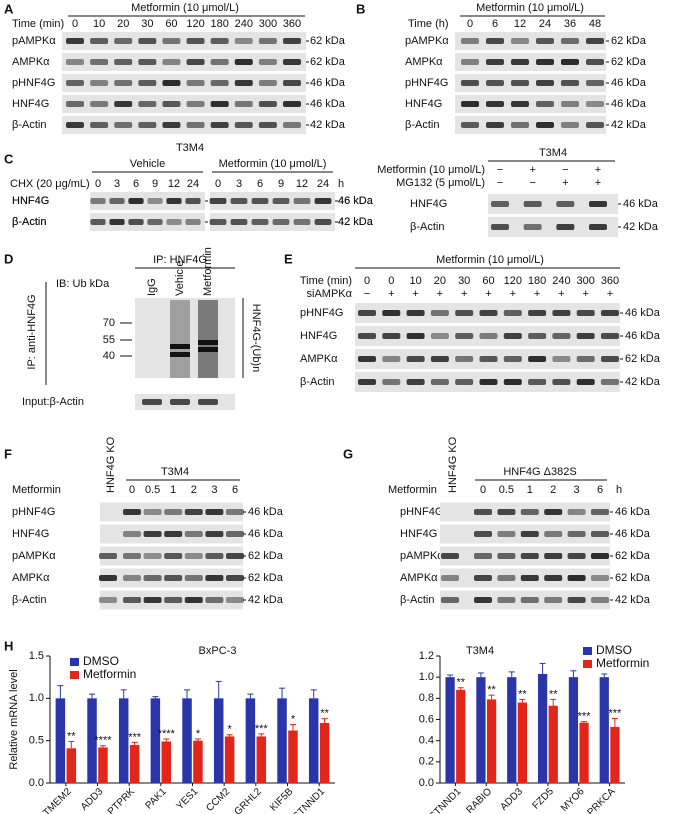 This screenshot has height=814, width=673. I want to click on treatment: Metformin (10 μmol/L), so click(185, 8).